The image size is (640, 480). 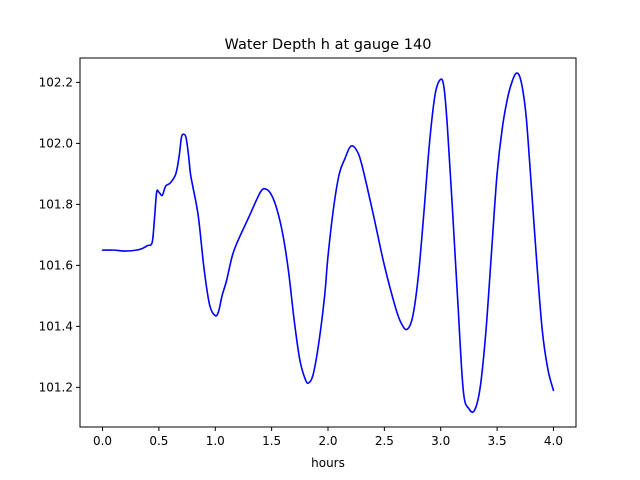 What do you see at coordinates (271, 441) in the screenshot?
I see `x-tick-label: 1.5` at bounding box center [271, 441].